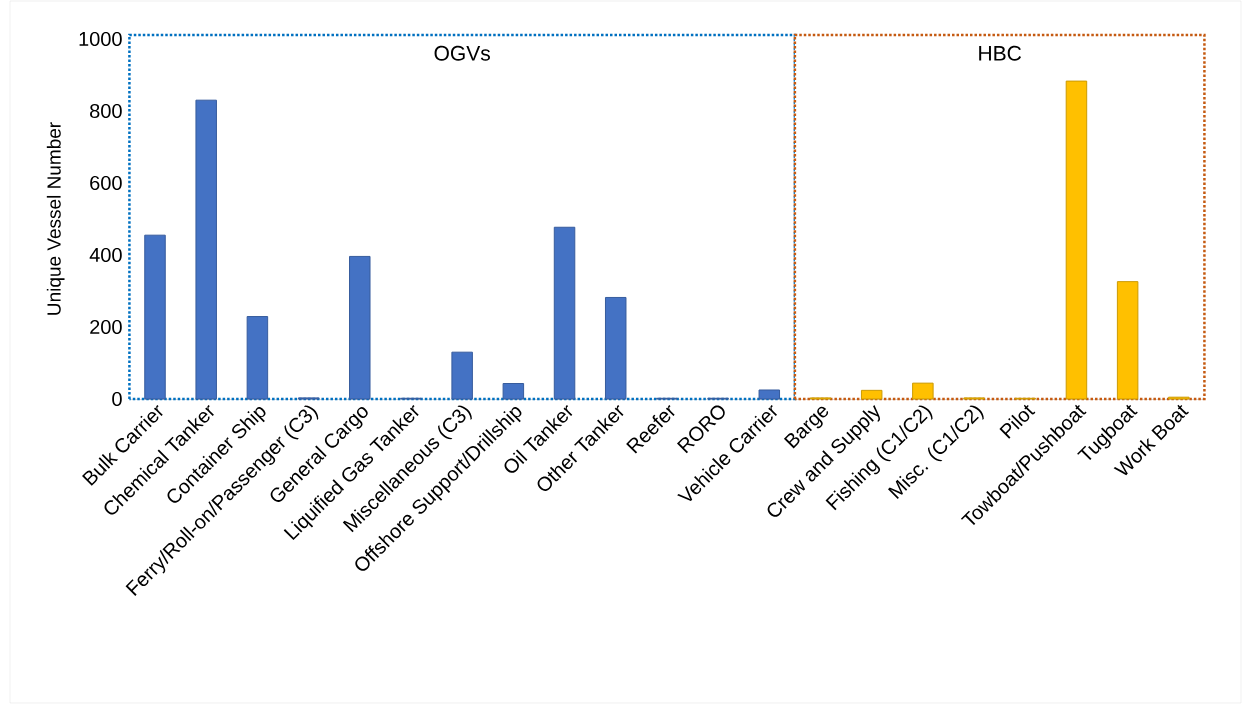 Image resolution: width=1245 pixels, height=704 pixels. Describe the element at coordinates (100, 39) in the screenshot. I see `y-tick-label: 1000` at that location.